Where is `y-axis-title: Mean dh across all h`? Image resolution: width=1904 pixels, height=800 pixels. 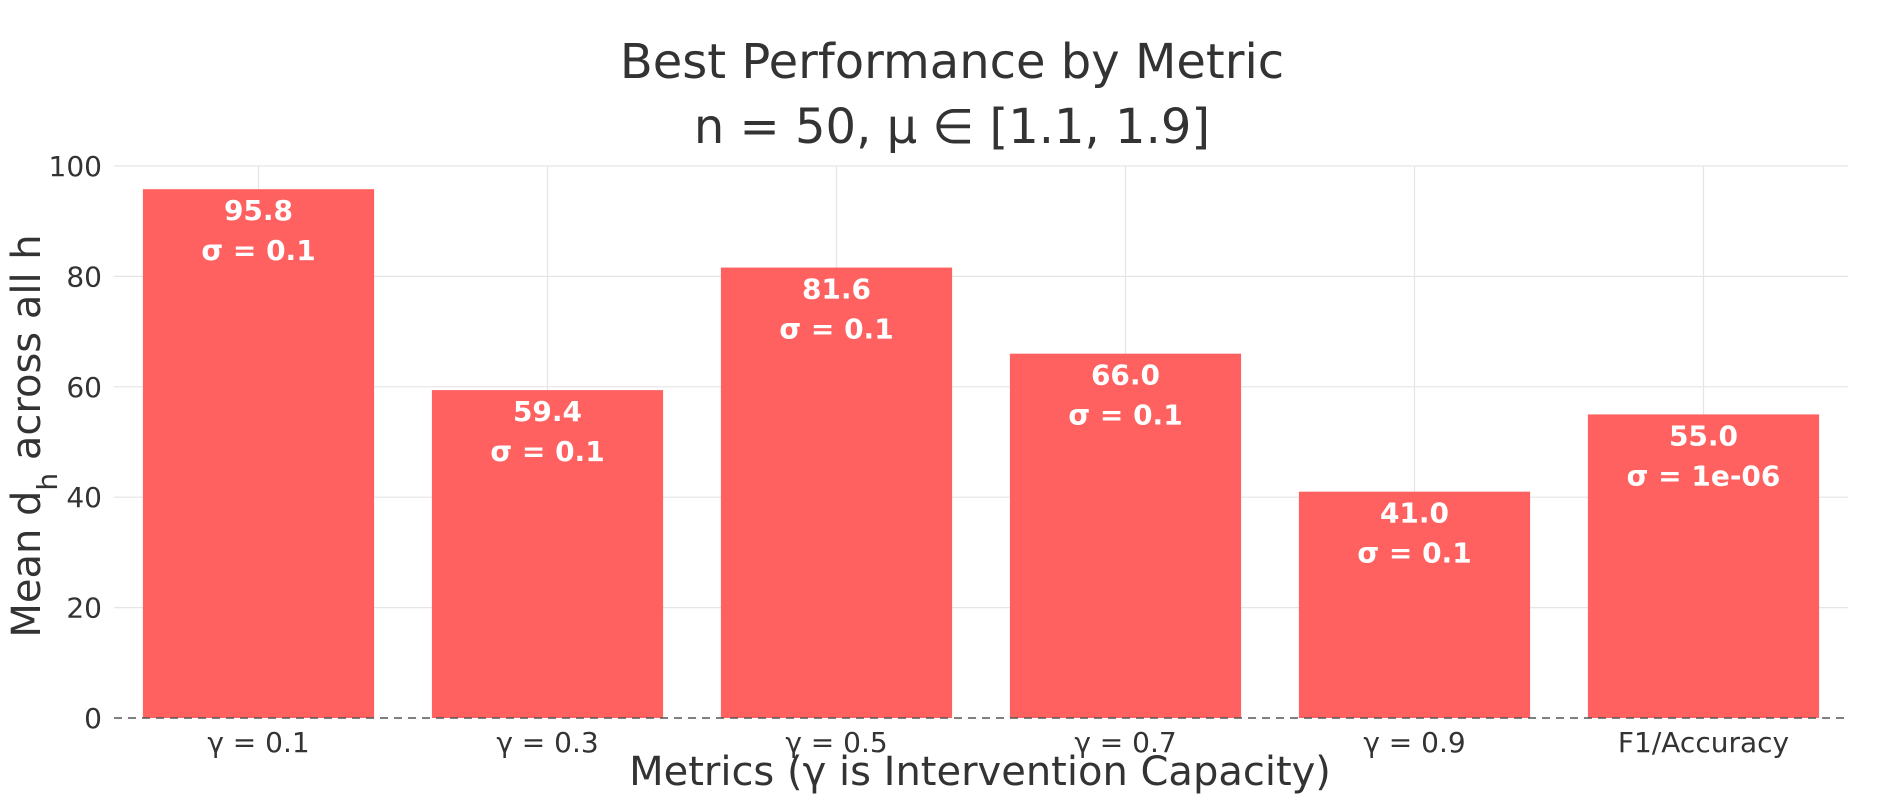 y-axis-title: Mean dh across all h is located at coordinates (34, 435).